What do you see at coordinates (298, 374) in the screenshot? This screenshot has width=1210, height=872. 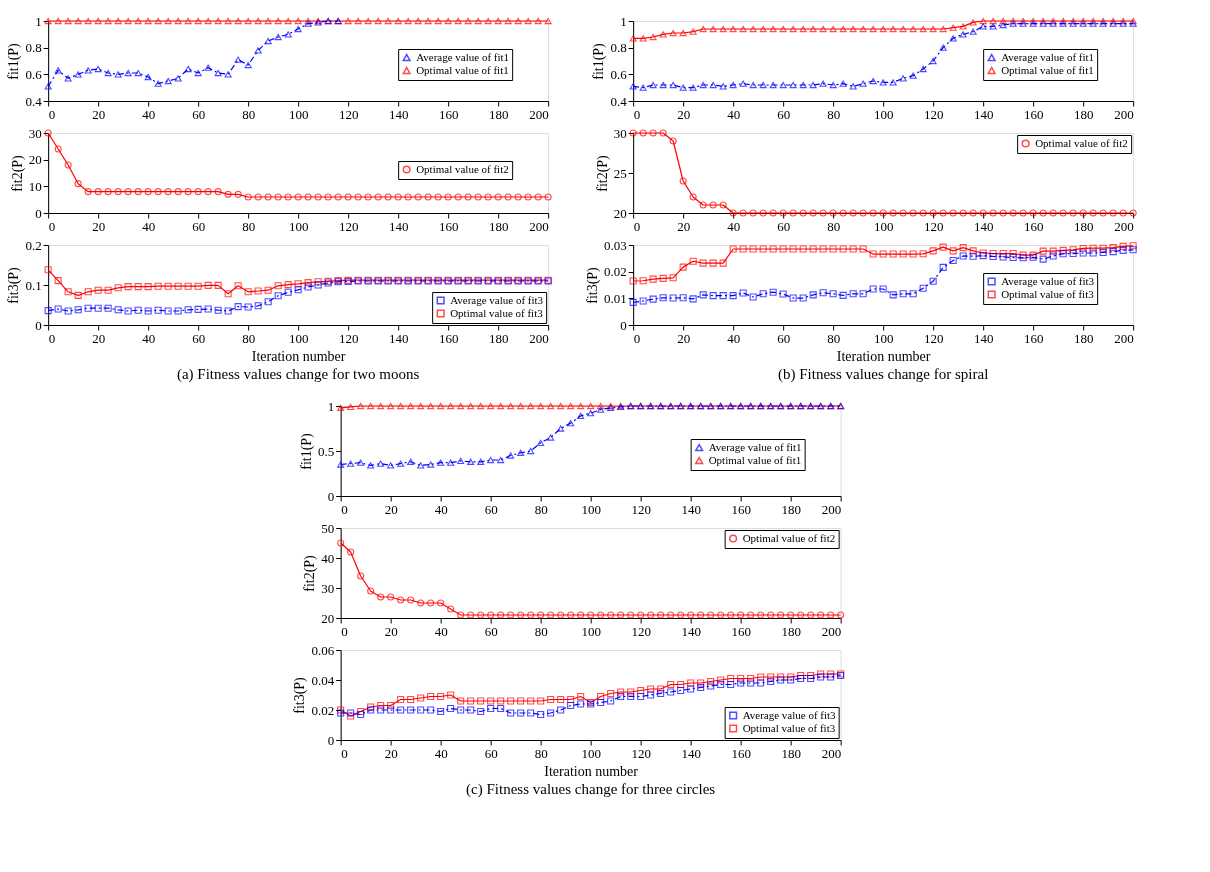 I see `text: (a) Fitness values change for two moons` at bounding box center [298, 374].